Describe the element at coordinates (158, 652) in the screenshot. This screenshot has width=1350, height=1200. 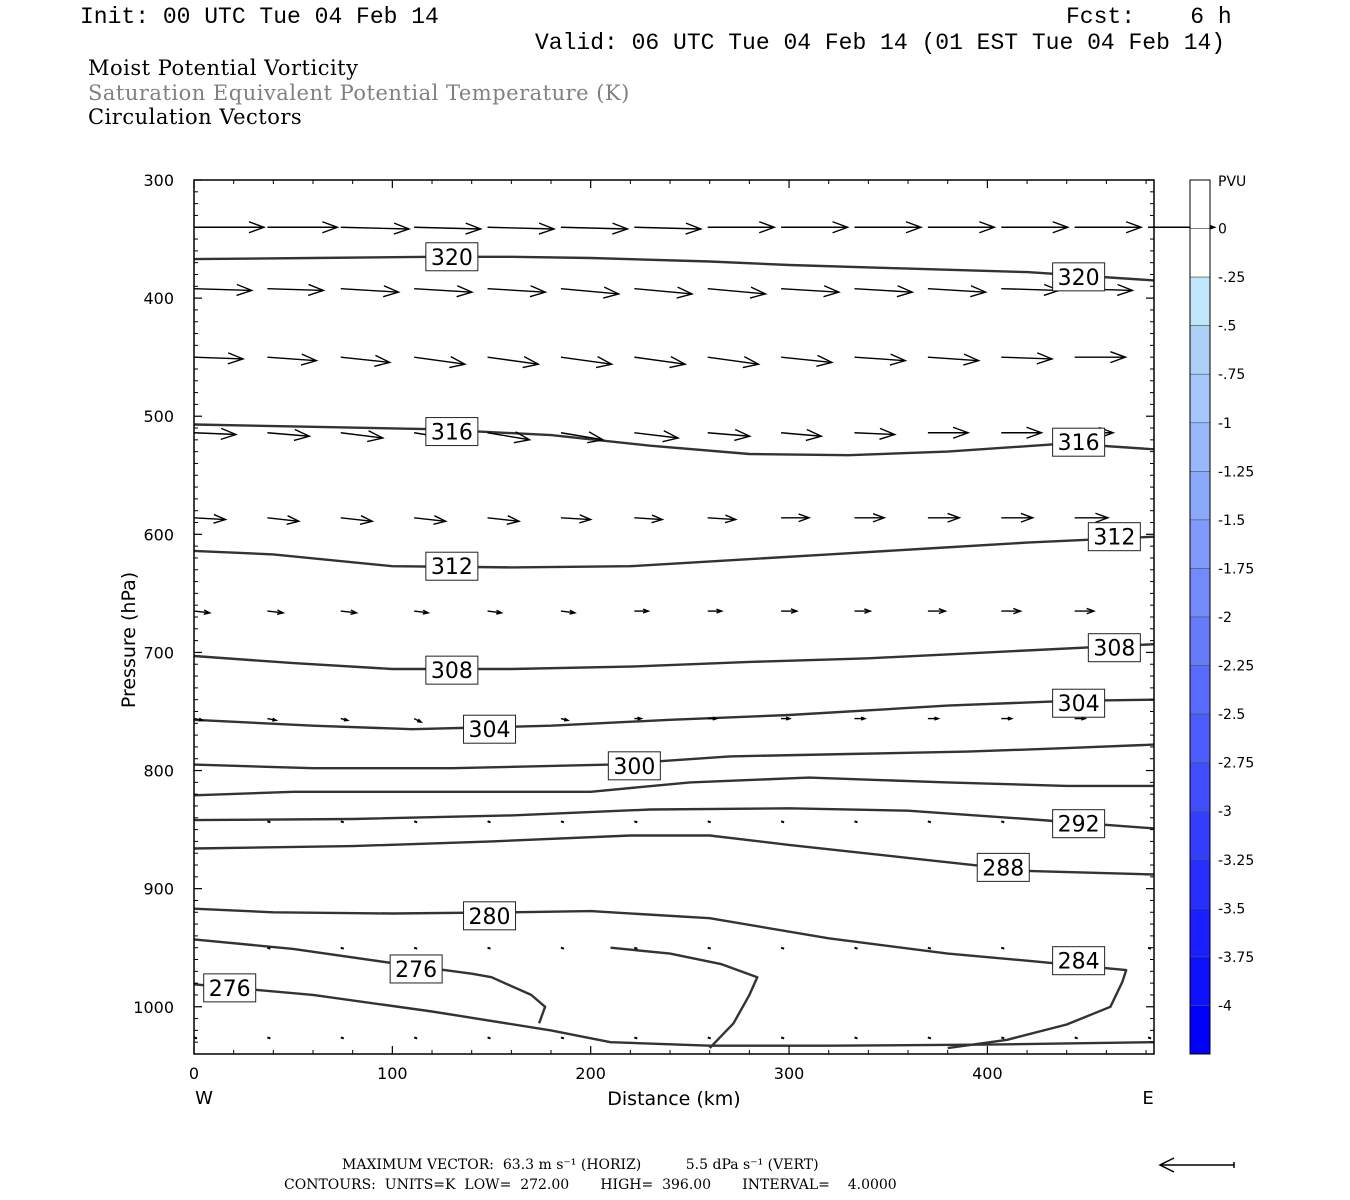
I see `y-tick-label: 700` at that location.